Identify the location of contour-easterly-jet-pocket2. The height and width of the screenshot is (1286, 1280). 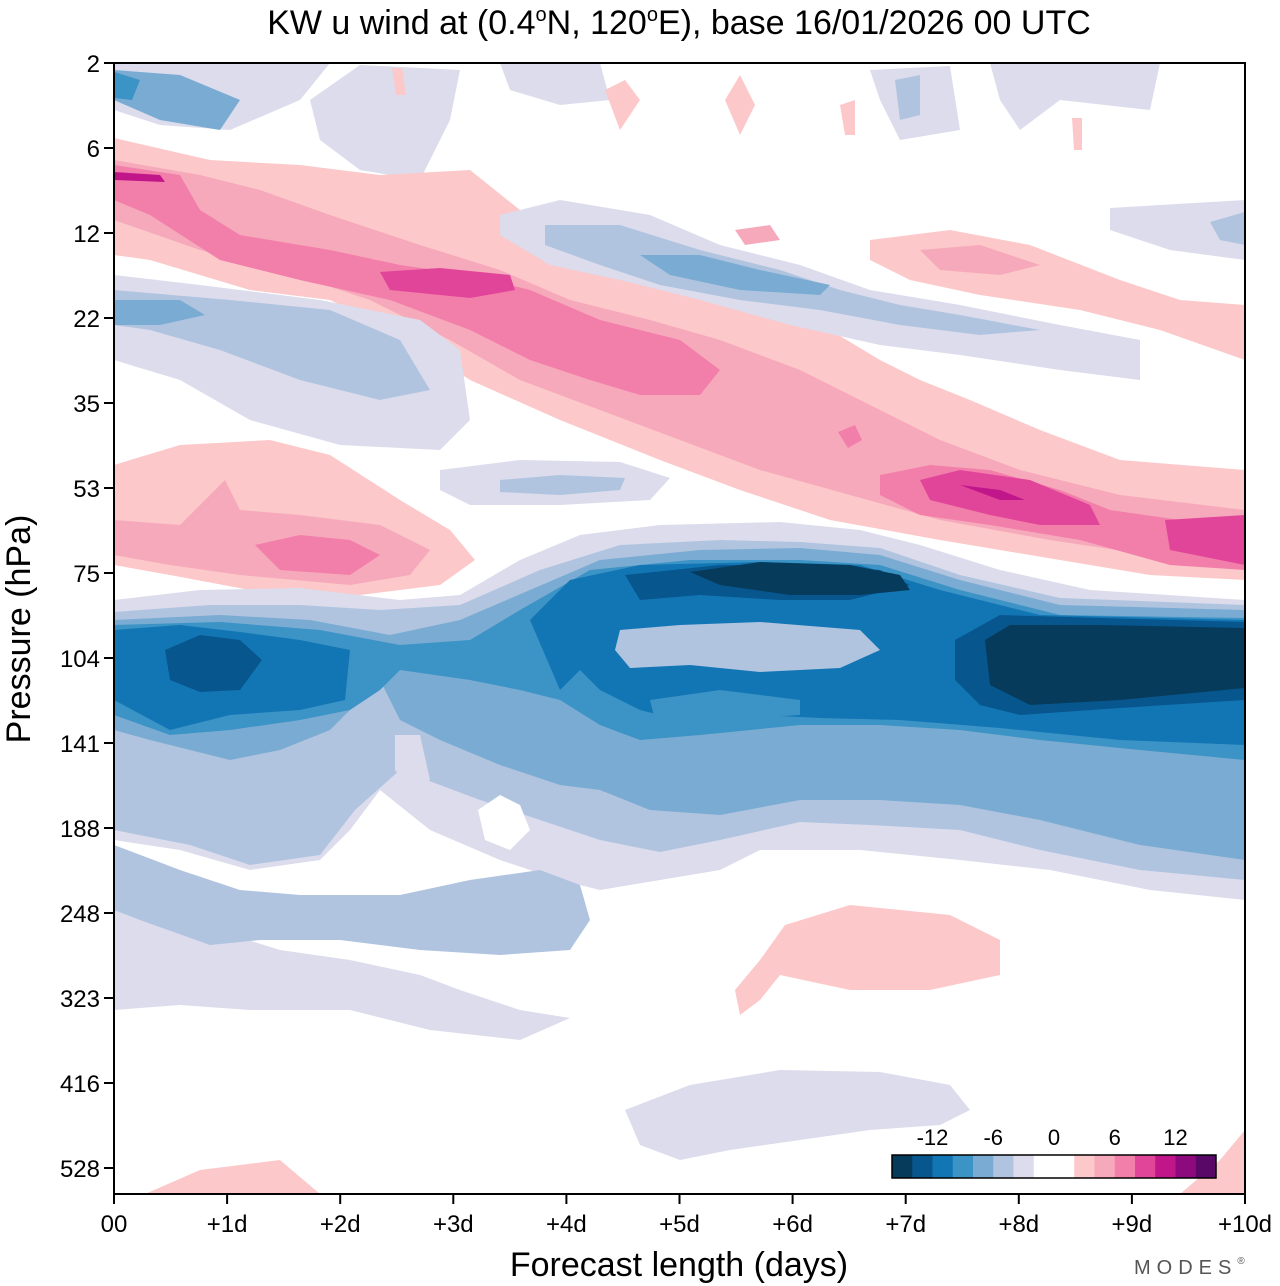
(725, 705).